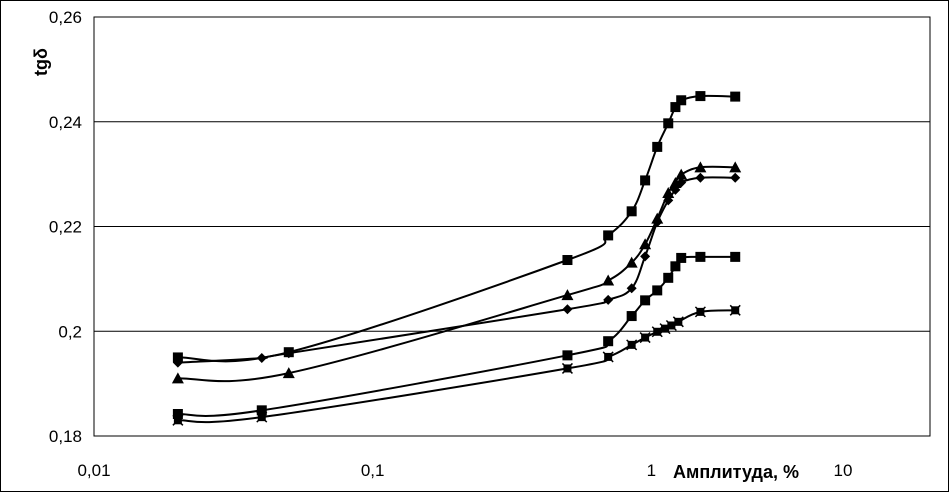  I want to click on y-axis-label: tgδ, so click(41, 62).